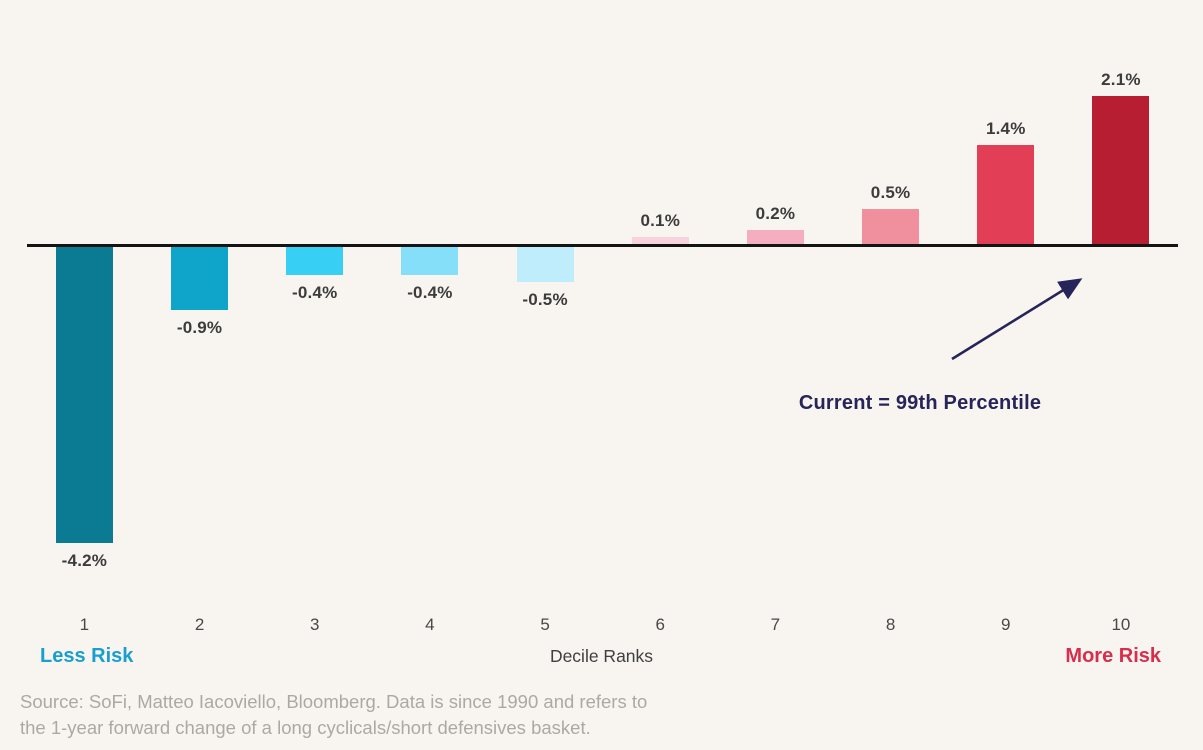  What do you see at coordinates (601, 656) in the screenshot?
I see `x-axis-title: Decile Ranks` at bounding box center [601, 656].